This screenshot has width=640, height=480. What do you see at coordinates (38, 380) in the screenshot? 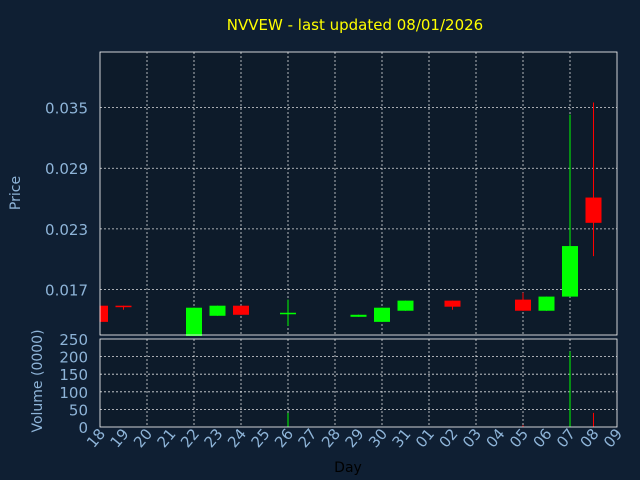
I see `volume-axis-label: Volume (0000)` at bounding box center [38, 380].